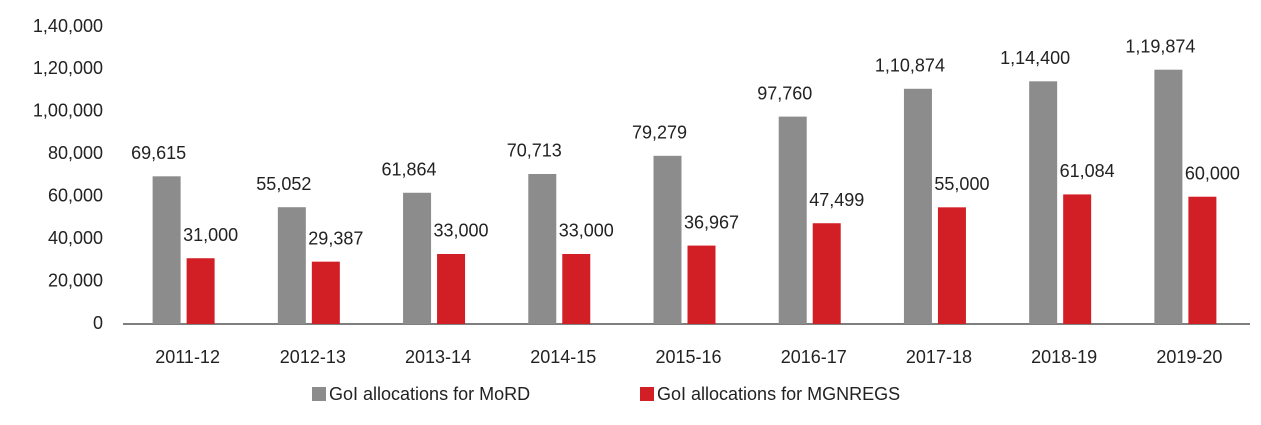 This screenshot has width=1261, height=425. Describe the element at coordinates (335, 238) in the screenshot. I see `data-label: 29,387` at that location.